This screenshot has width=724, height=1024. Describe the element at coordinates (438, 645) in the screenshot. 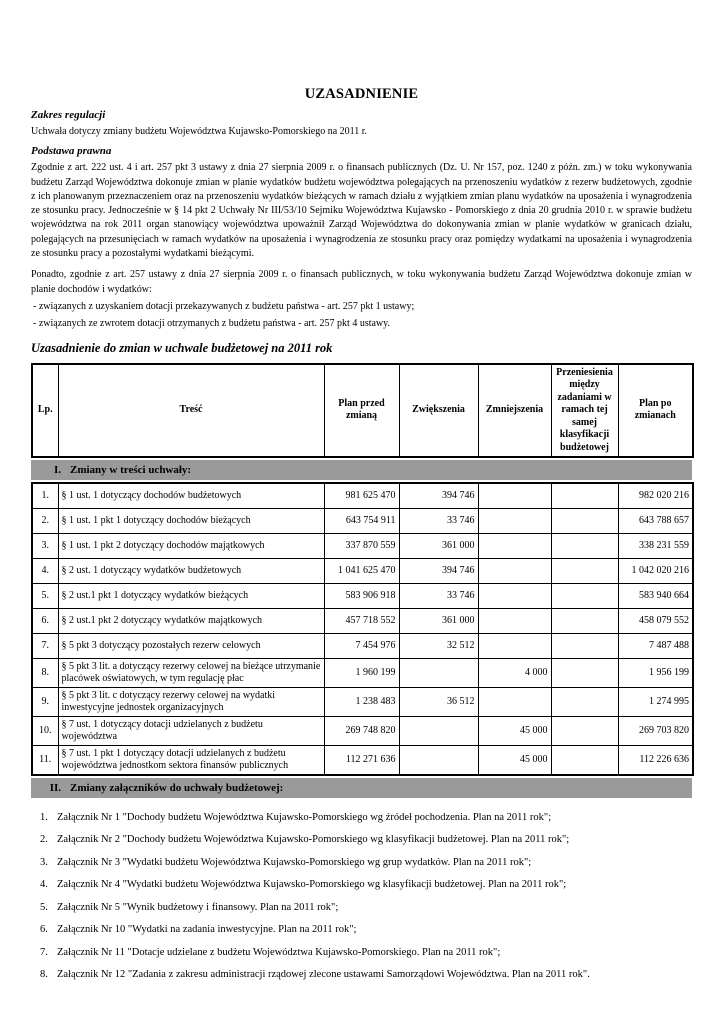

I see `cell-zwiekszenia: 32 512` at that location.